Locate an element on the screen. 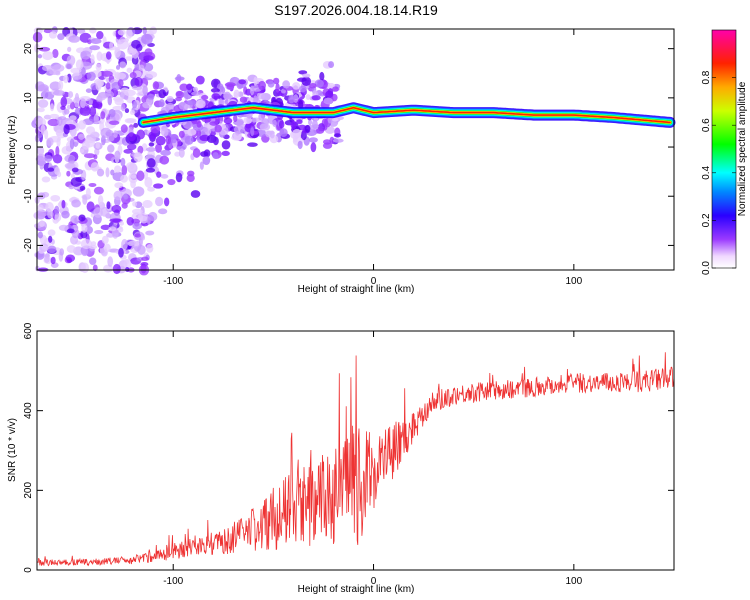 This screenshot has width=750, height=600. y-tick-label: -10 is located at coordinates (28, 196).